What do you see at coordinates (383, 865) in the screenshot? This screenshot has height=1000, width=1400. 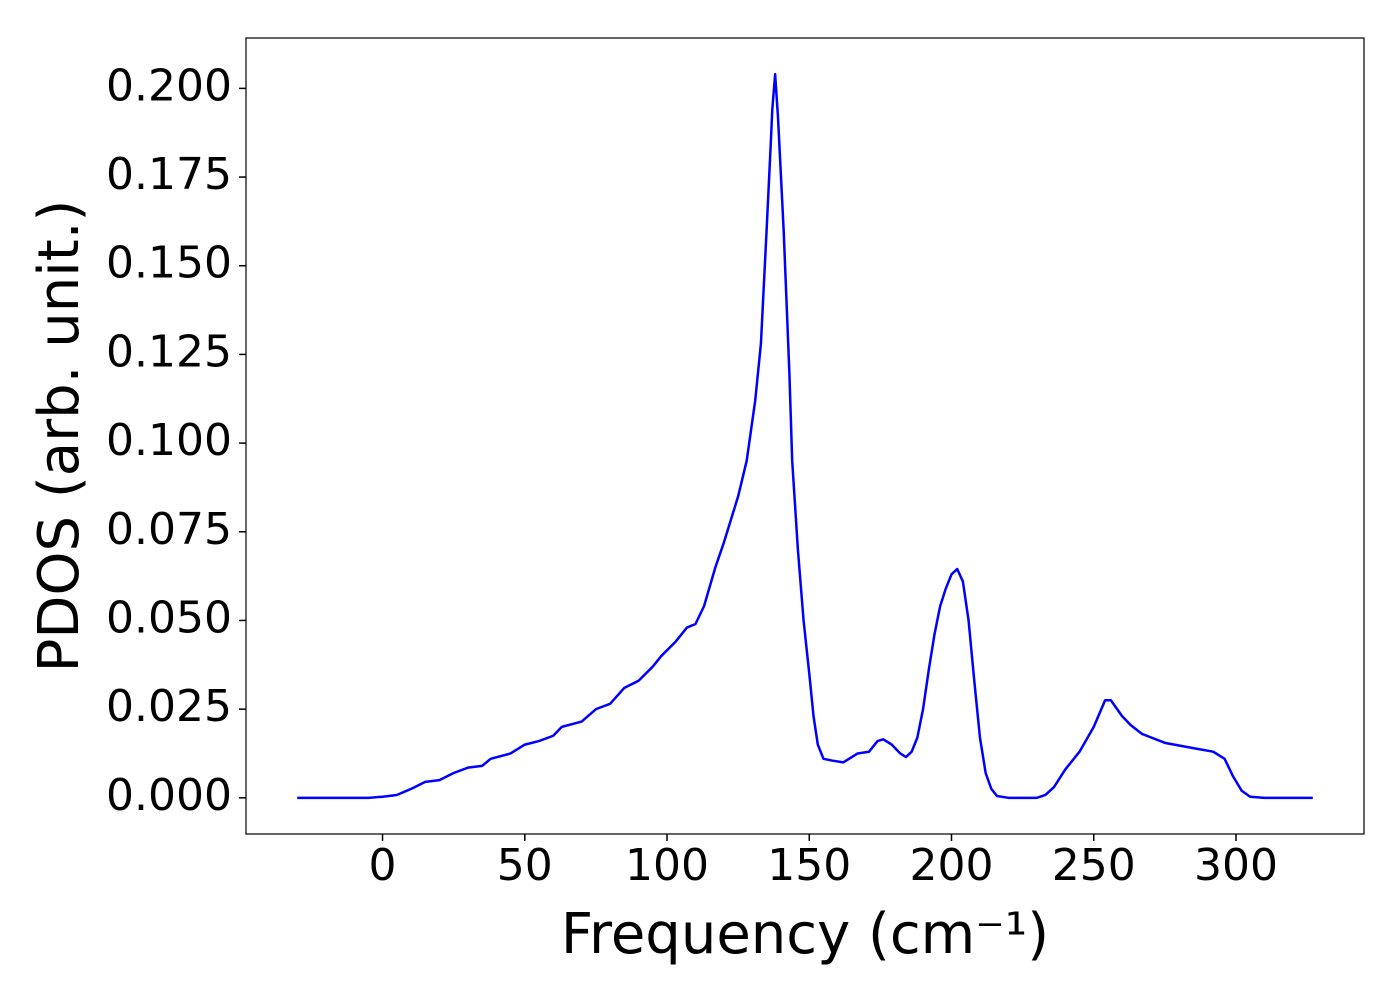 I see `x-tick-label: 0` at bounding box center [383, 865].